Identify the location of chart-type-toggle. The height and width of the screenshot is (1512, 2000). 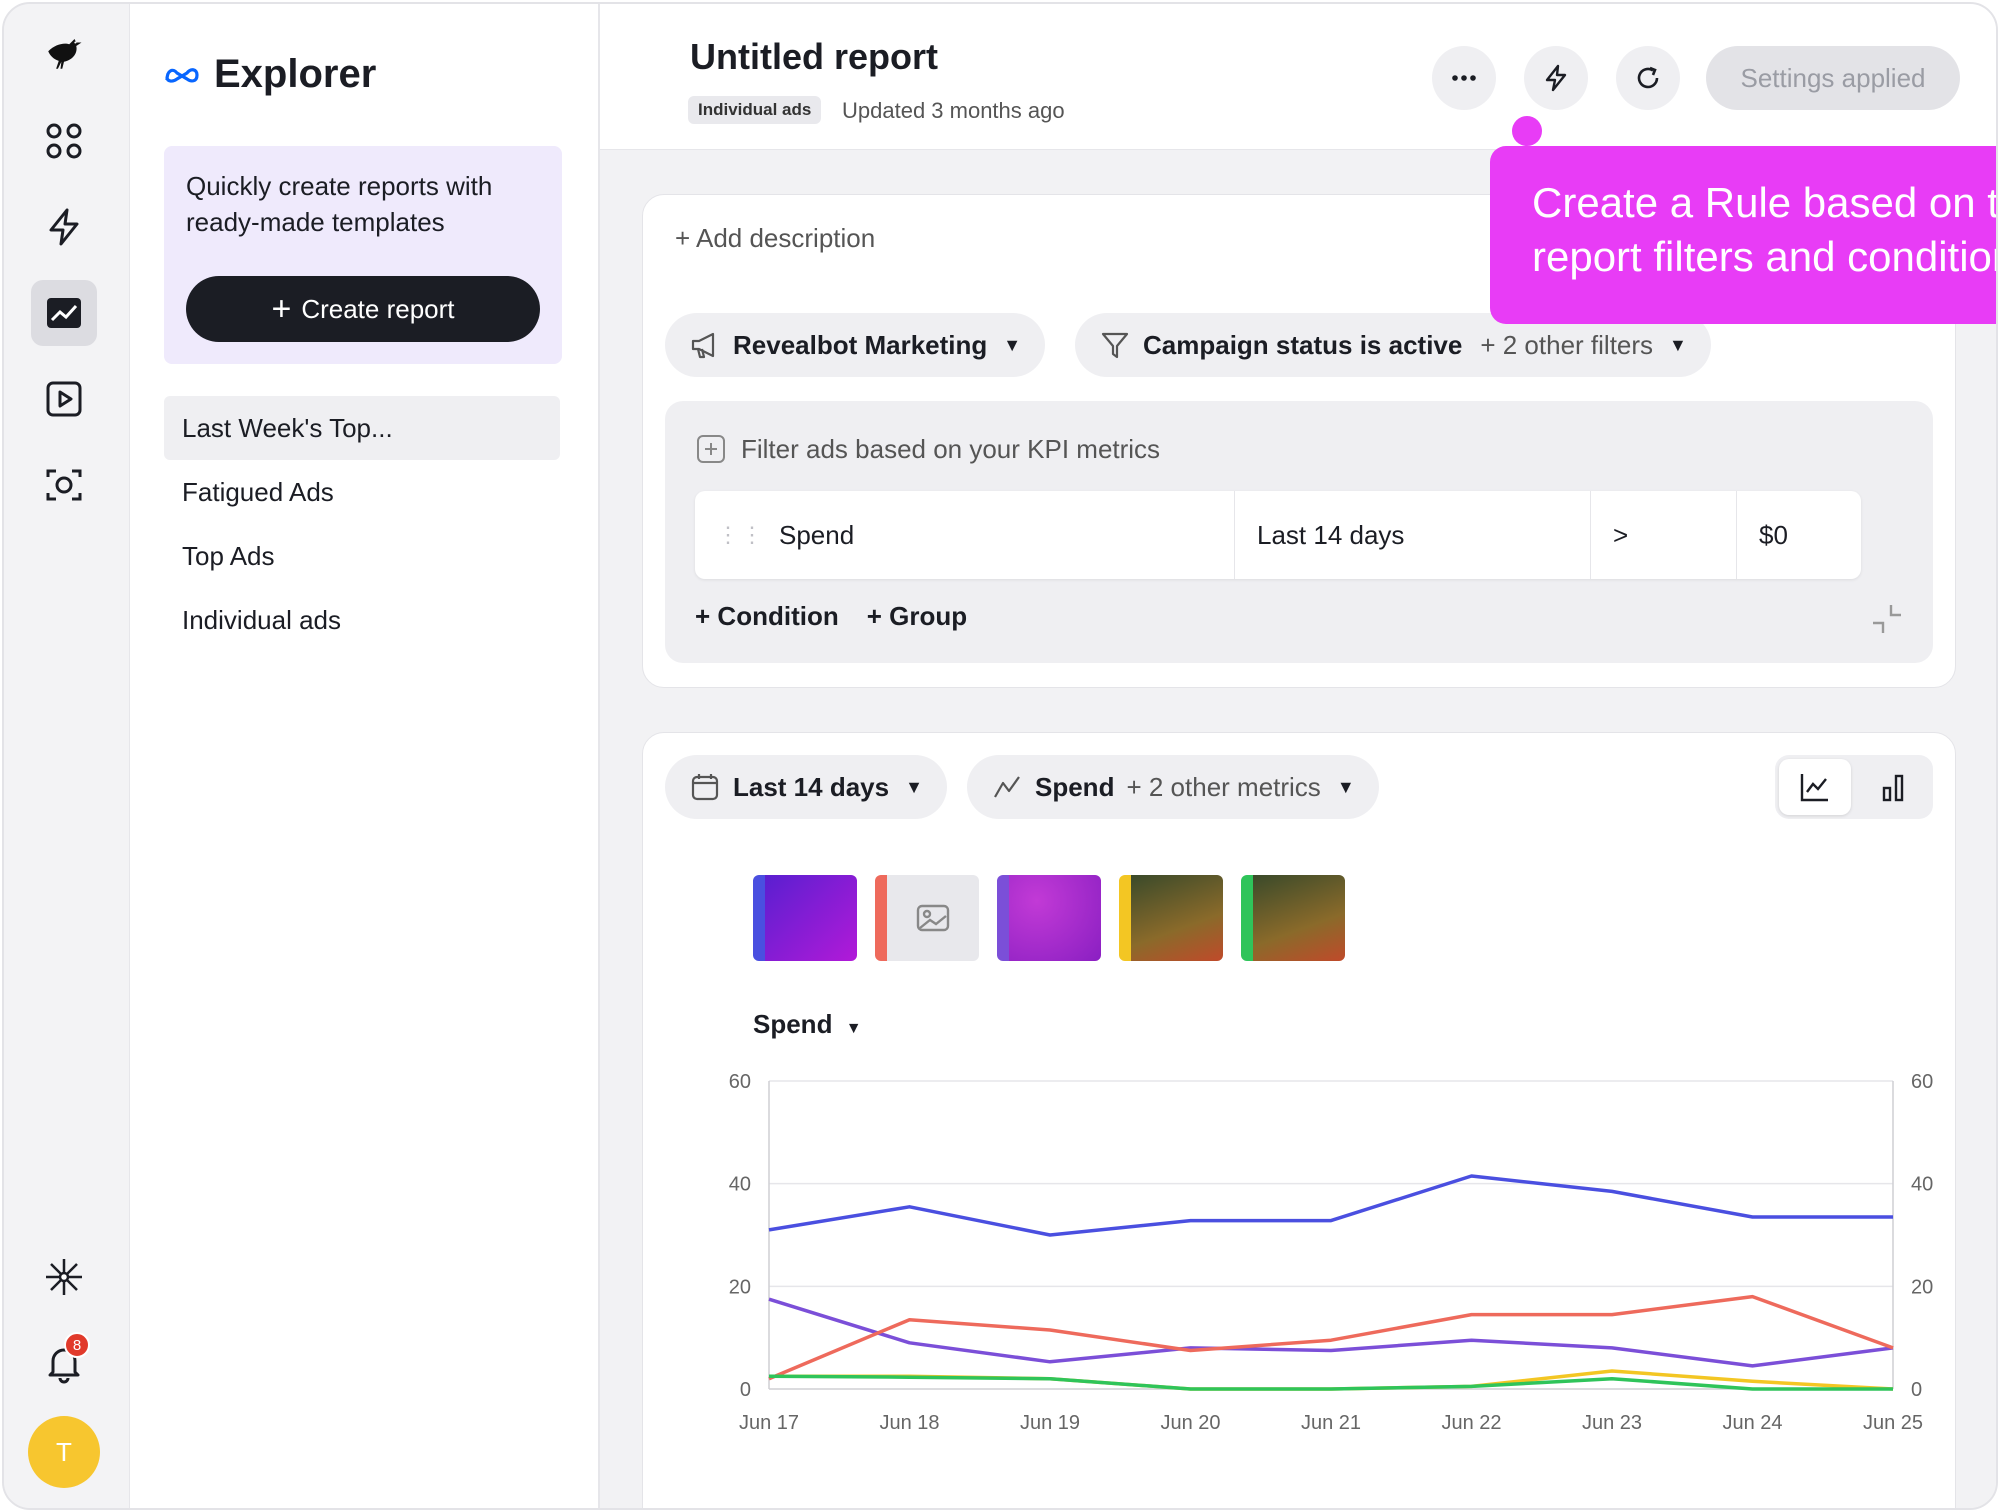
(1854, 787).